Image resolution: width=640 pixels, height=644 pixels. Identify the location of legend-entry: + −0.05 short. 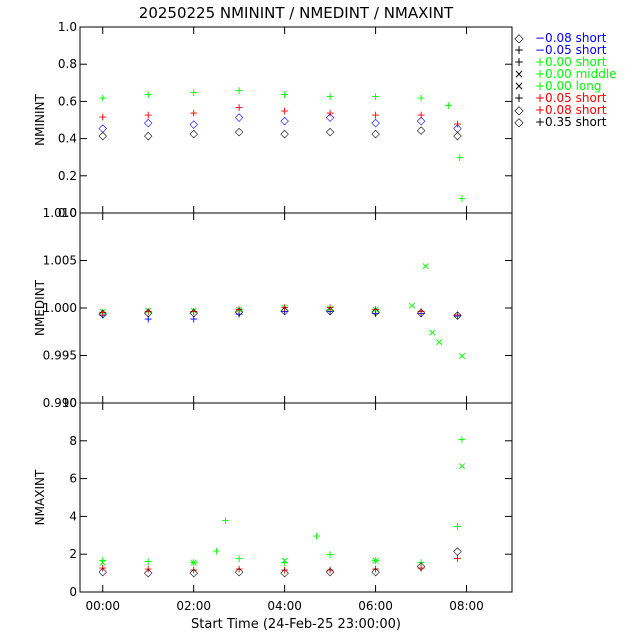
(560, 50).